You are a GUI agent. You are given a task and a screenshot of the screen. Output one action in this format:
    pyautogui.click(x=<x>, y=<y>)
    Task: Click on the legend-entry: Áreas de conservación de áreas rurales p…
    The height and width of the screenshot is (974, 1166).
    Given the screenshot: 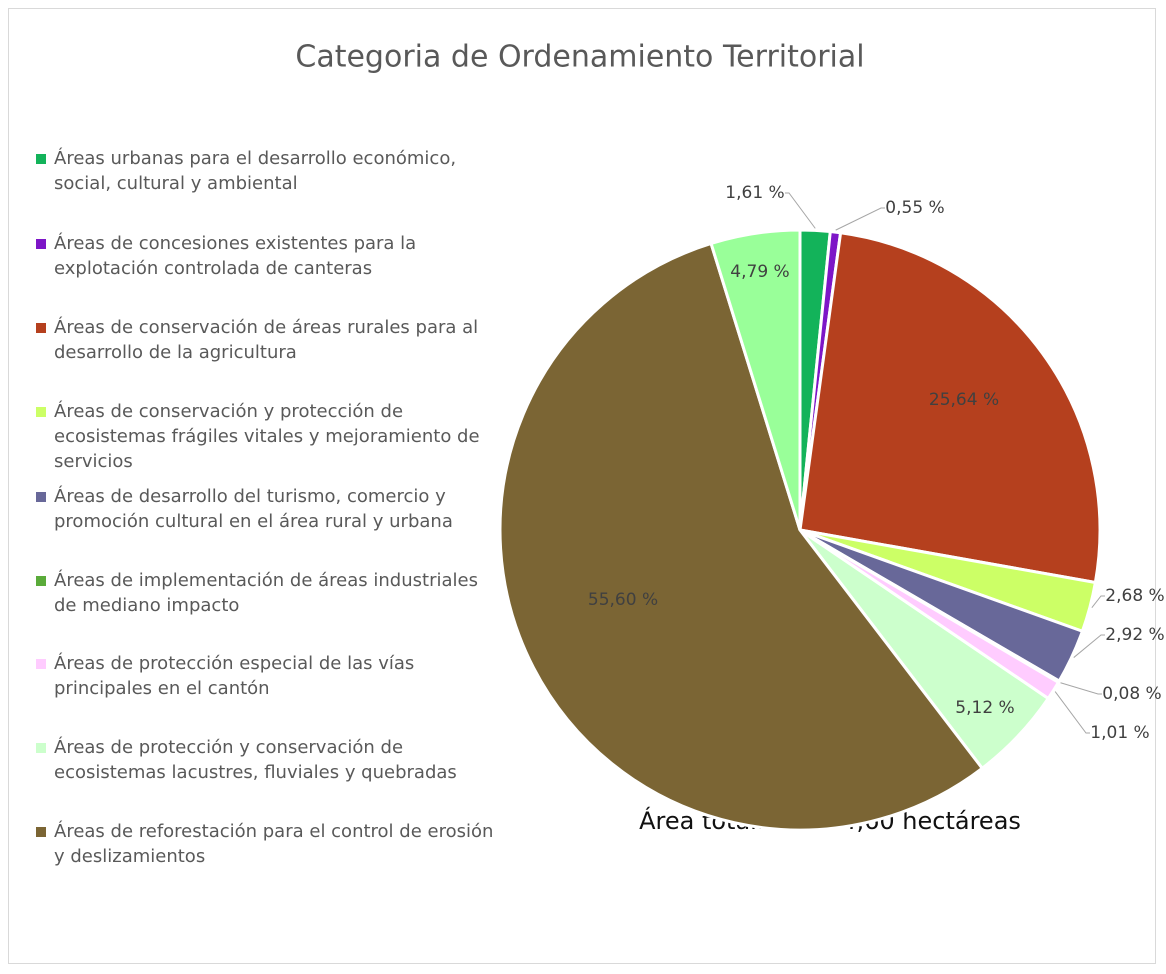 What is the action you would take?
    pyautogui.click(x=267, y=340)
    